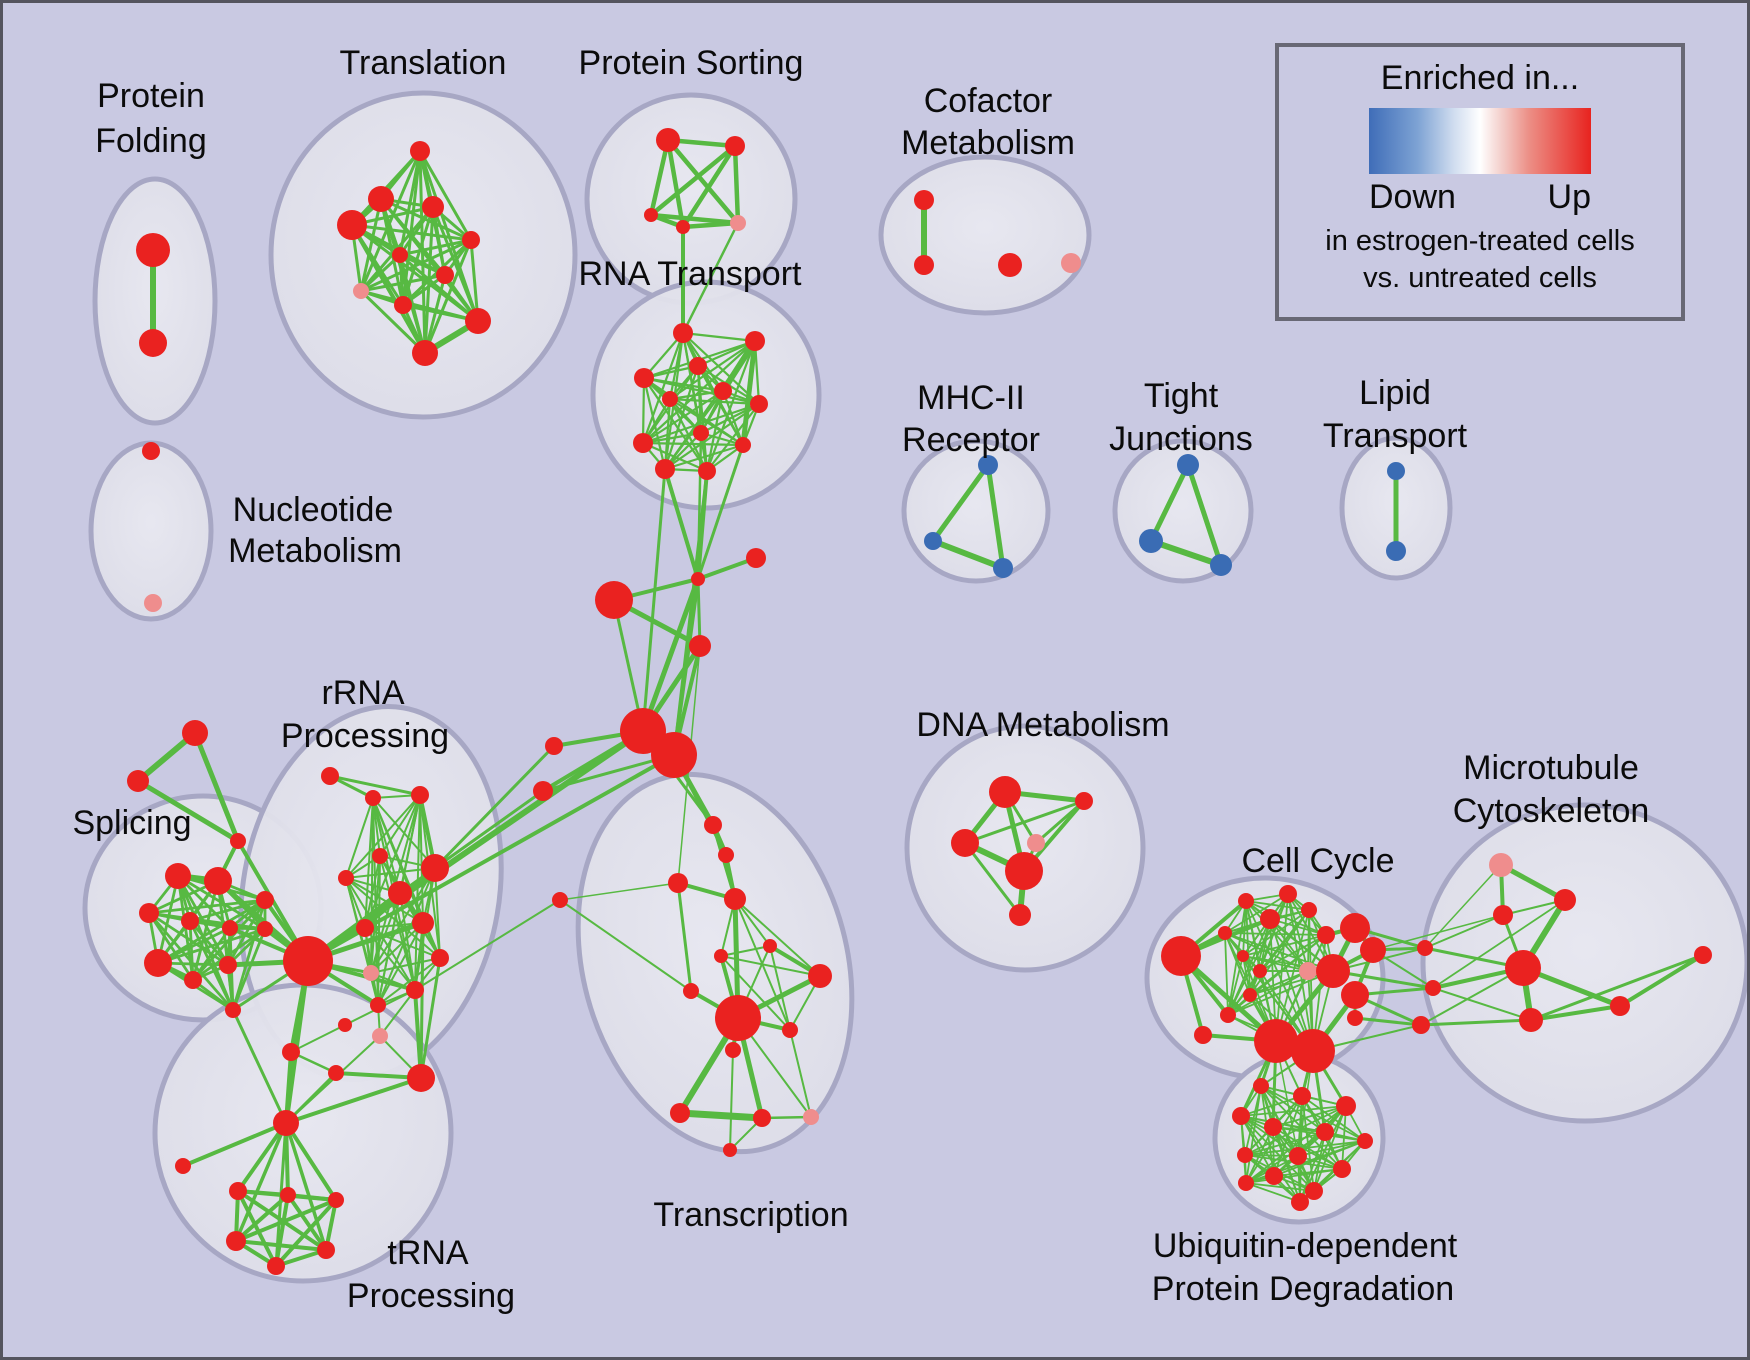 The width and height of the screenshot is (1750, 1360). What do you see at coordinates (1355, 1018) in the screenshot?
I see `node-cc19` at bounding box center [1355, 1018].